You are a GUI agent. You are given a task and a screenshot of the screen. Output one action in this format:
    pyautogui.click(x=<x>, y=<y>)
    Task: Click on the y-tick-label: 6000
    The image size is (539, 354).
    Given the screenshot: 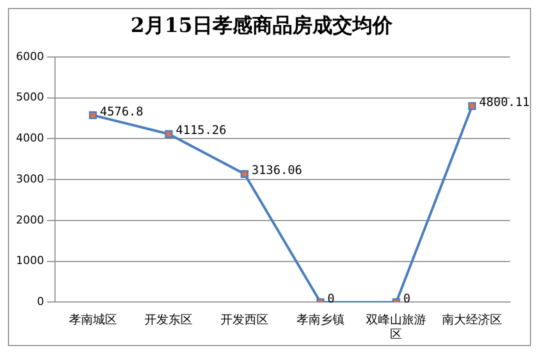 What is the action you would take?
    pyautogui.click(x=30, y=56)
    